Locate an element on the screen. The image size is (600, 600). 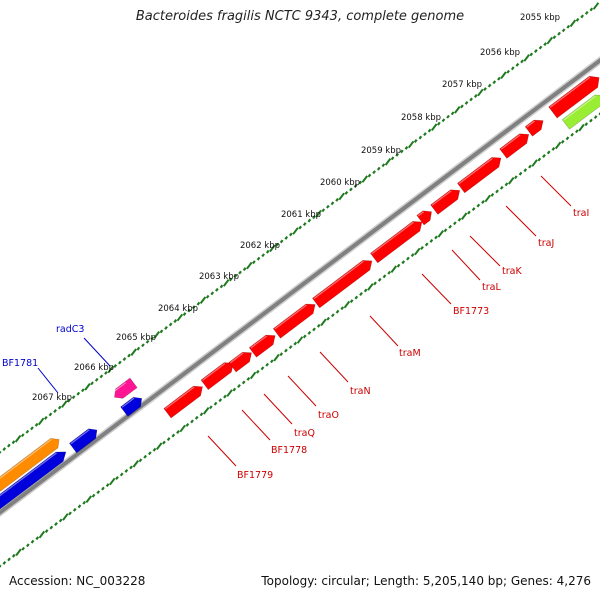
gene-label: traK is located at coordinates (512, 271).